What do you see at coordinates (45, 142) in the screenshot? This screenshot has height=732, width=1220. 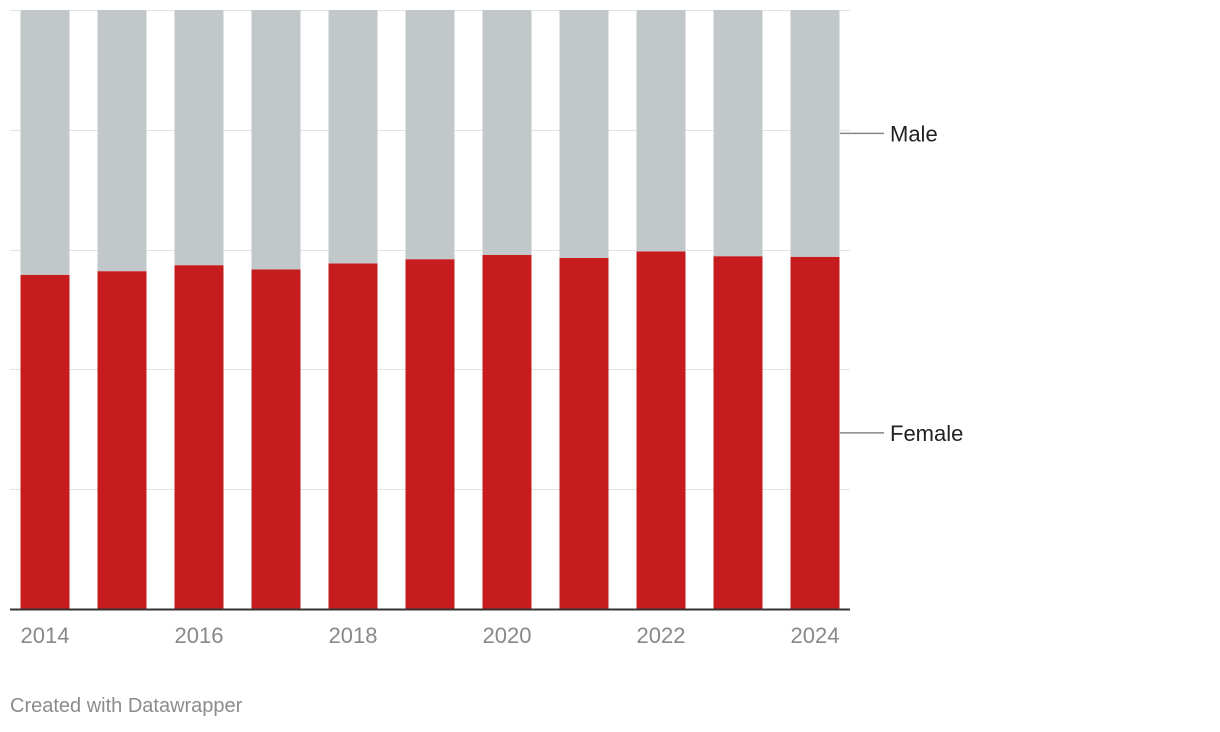 I see `bar-male-2014` at bounding box center [45, 142].